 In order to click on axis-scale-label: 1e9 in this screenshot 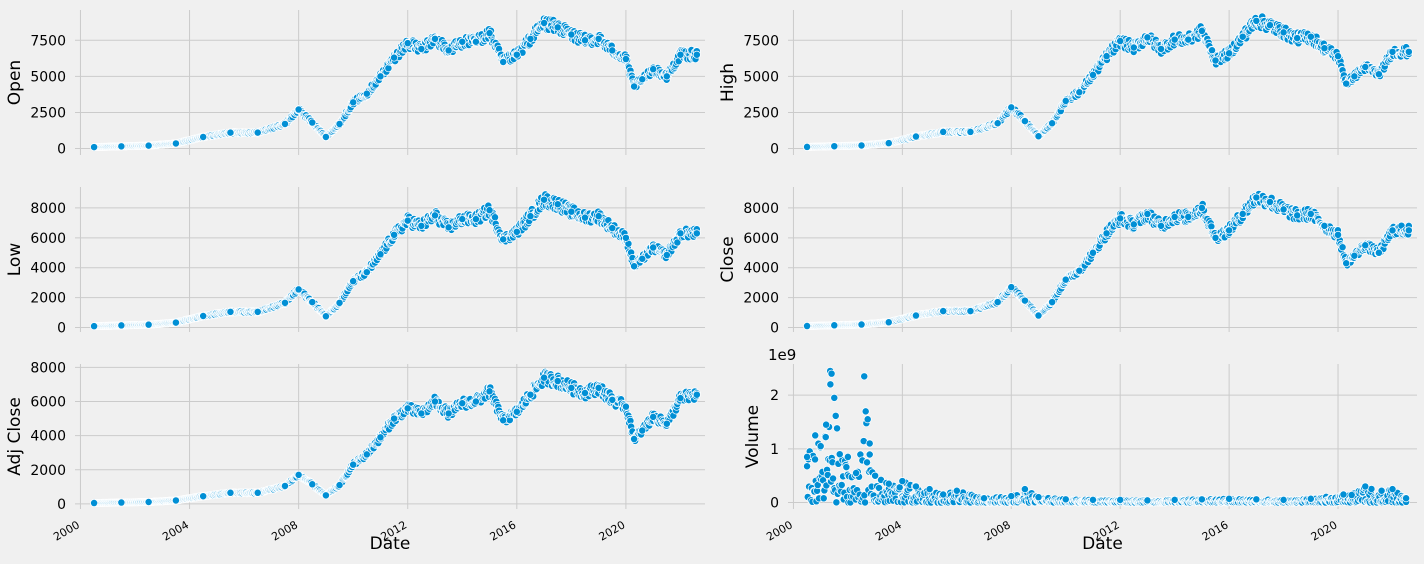, I will do `click(782, 355)`.